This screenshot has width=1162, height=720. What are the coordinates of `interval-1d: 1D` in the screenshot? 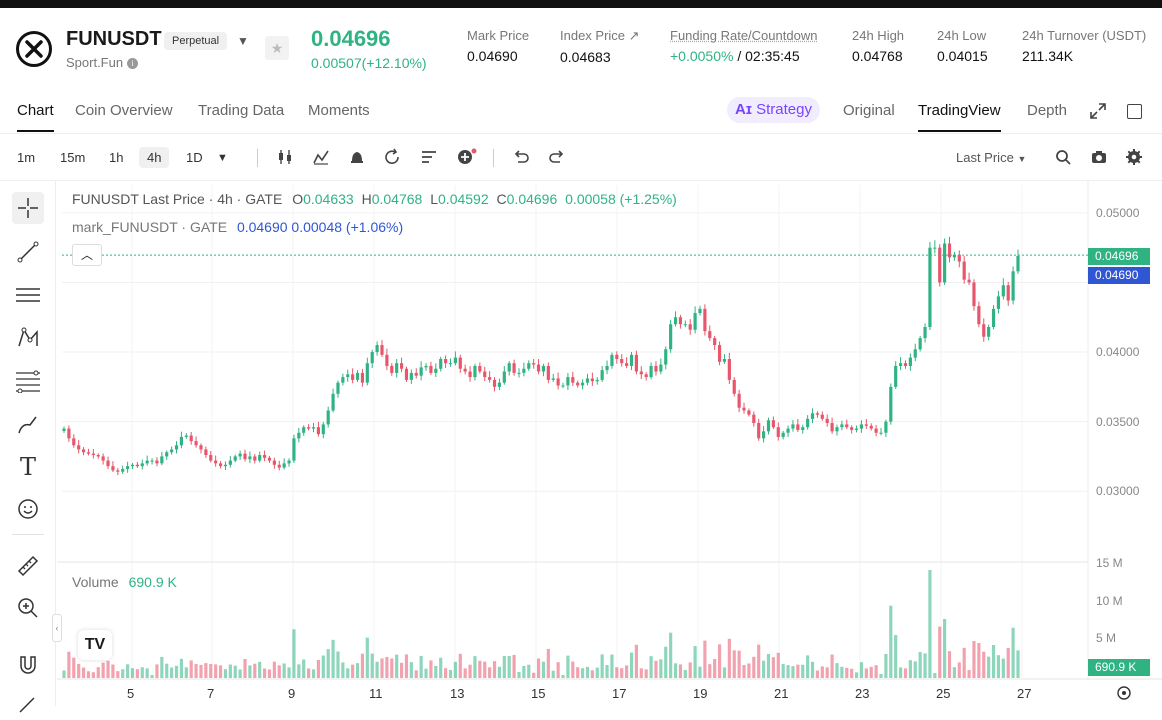 It's located at (194, 157).